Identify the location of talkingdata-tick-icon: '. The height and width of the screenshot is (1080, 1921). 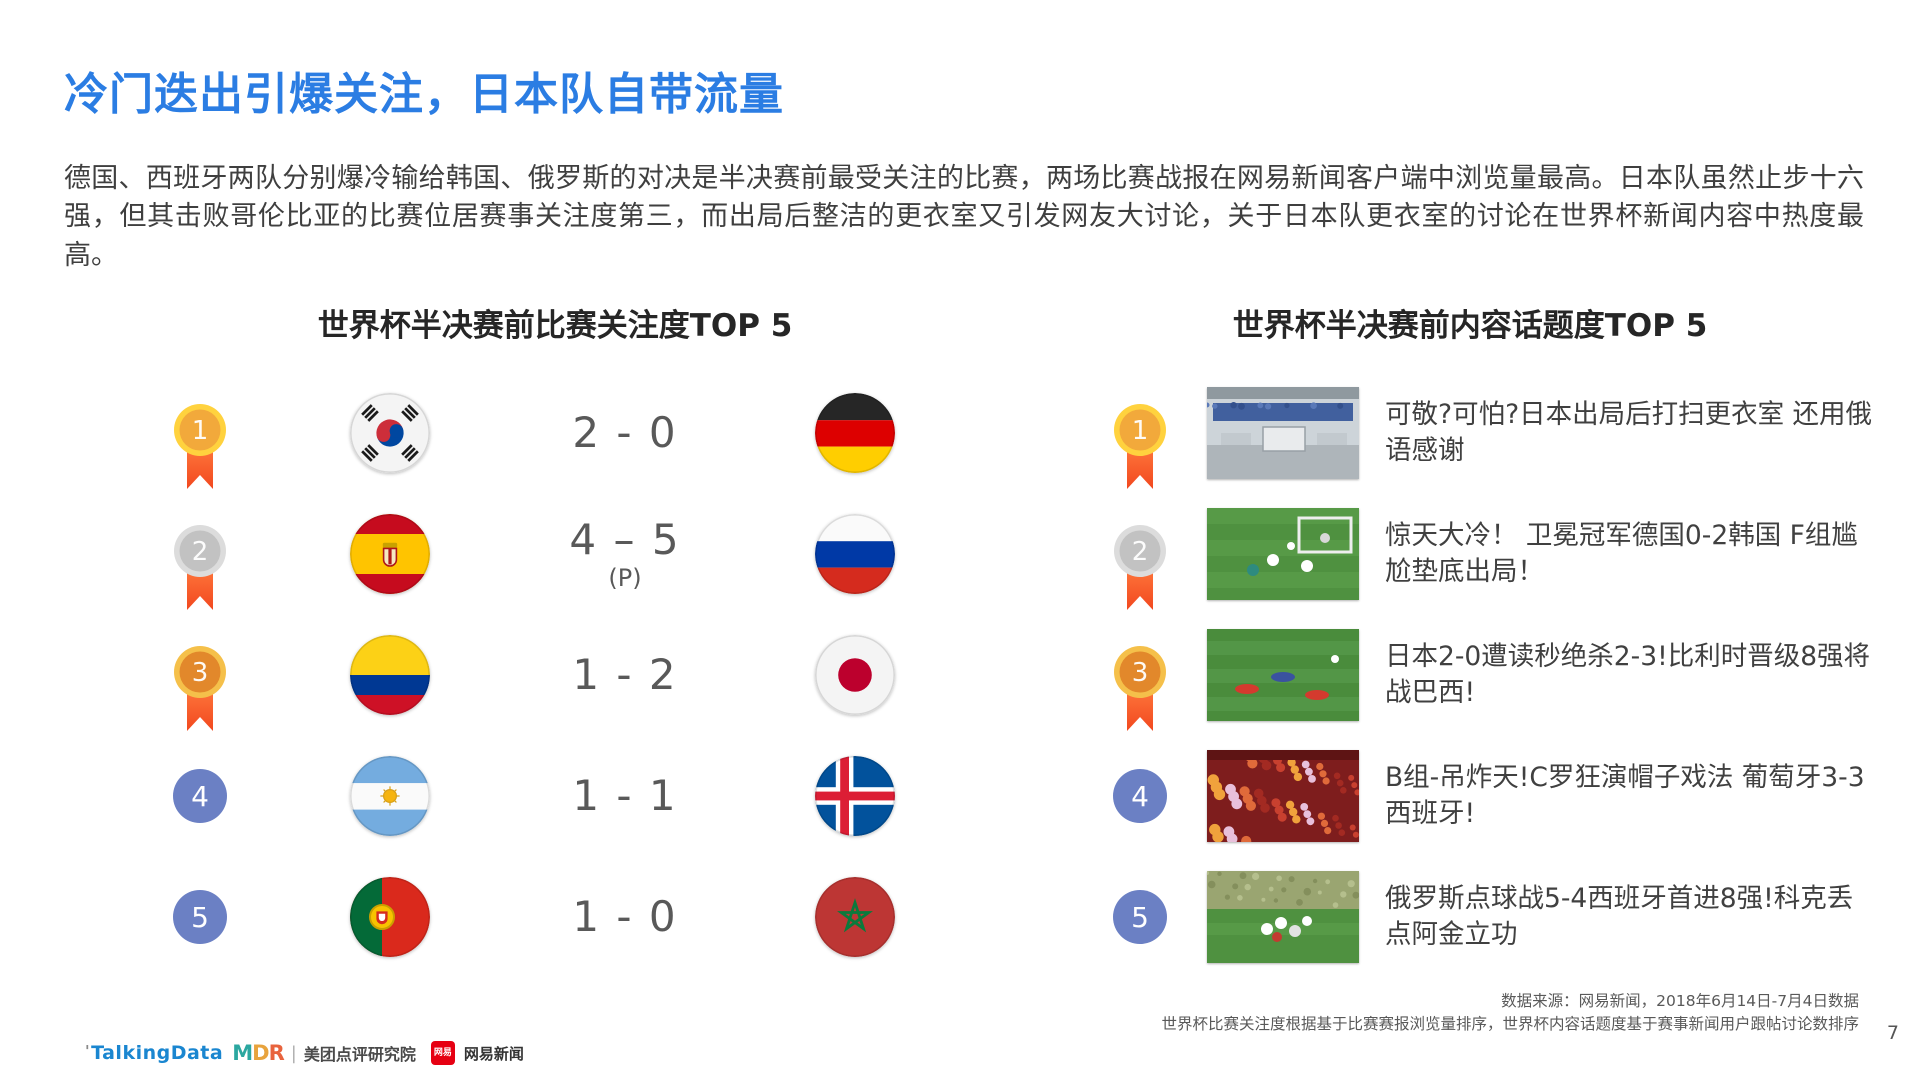
(88, 1051).